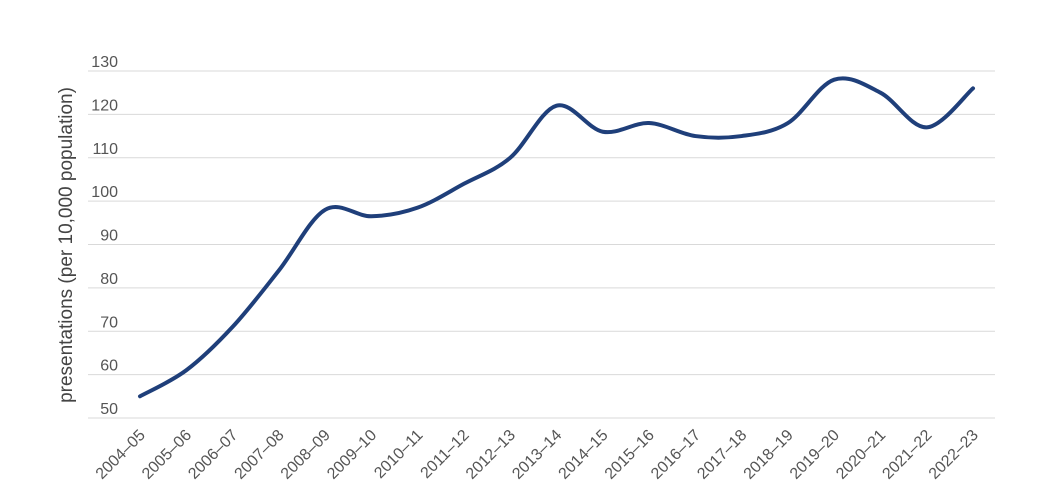  Describe the element at coordinates (907, 455) in the screenshot. I see `x-tick-label: 2021–22` at that location.